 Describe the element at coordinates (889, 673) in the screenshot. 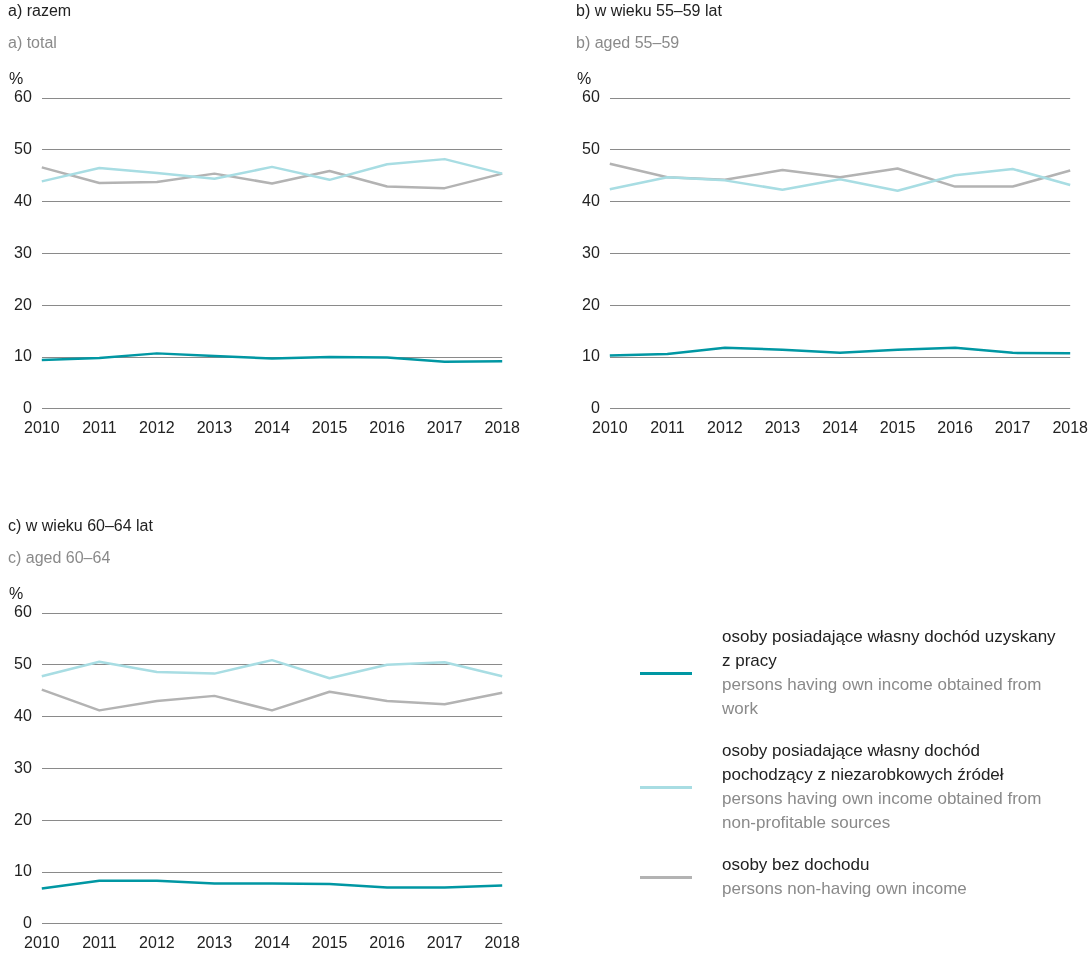

I see `legend-label: osoby posiadające własny dochód uzyskany z pracy persons having own income obtained from work` at that location.